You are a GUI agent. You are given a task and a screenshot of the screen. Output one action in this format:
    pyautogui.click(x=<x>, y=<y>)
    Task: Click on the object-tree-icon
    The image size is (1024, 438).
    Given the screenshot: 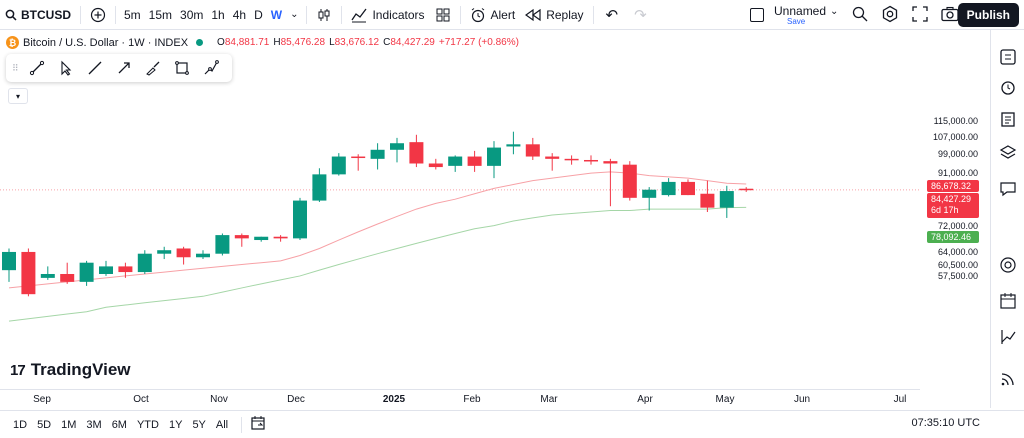 What is the action you would take?
    pyautogui.click(x=1008, y=119)
    